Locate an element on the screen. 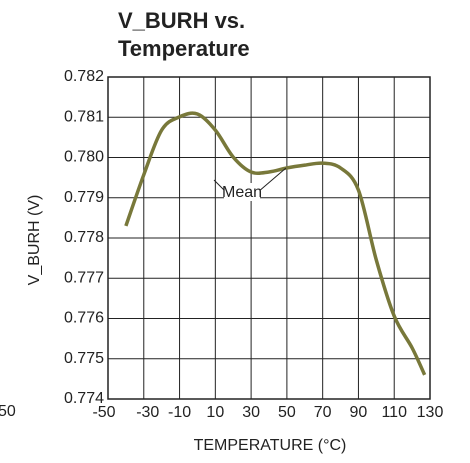  annotation-bg is located at coordinates (242, 192).